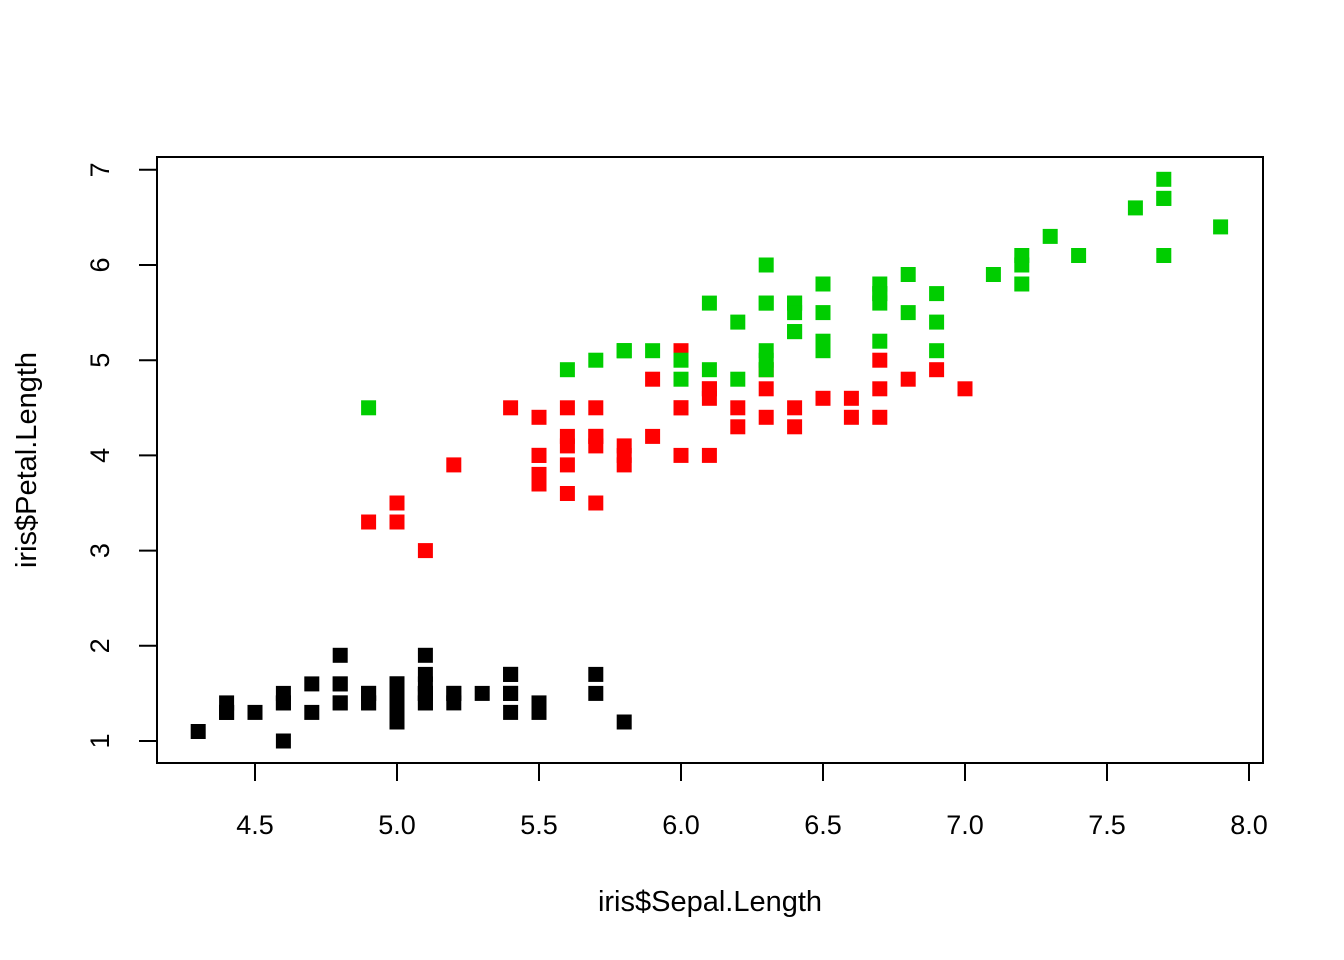  What do you see at coordinates (681, 825) in the screenshot?
I see `x-tick-label: 6.0` at bounding box center [681, 825].